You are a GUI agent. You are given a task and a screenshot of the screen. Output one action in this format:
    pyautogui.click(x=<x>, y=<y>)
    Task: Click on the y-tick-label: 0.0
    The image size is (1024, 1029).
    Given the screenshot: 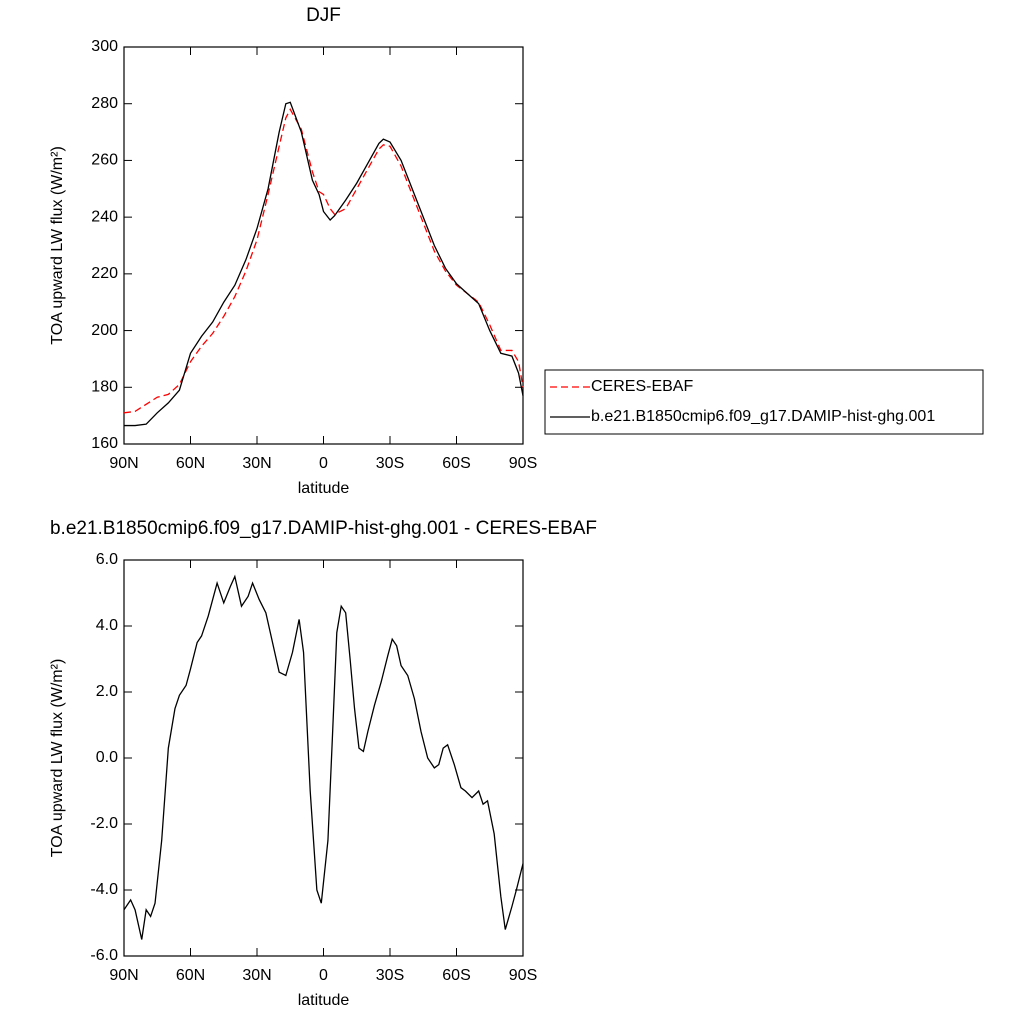 What is the action you would take?
    pyautogui.click(x=107, y=757)
    